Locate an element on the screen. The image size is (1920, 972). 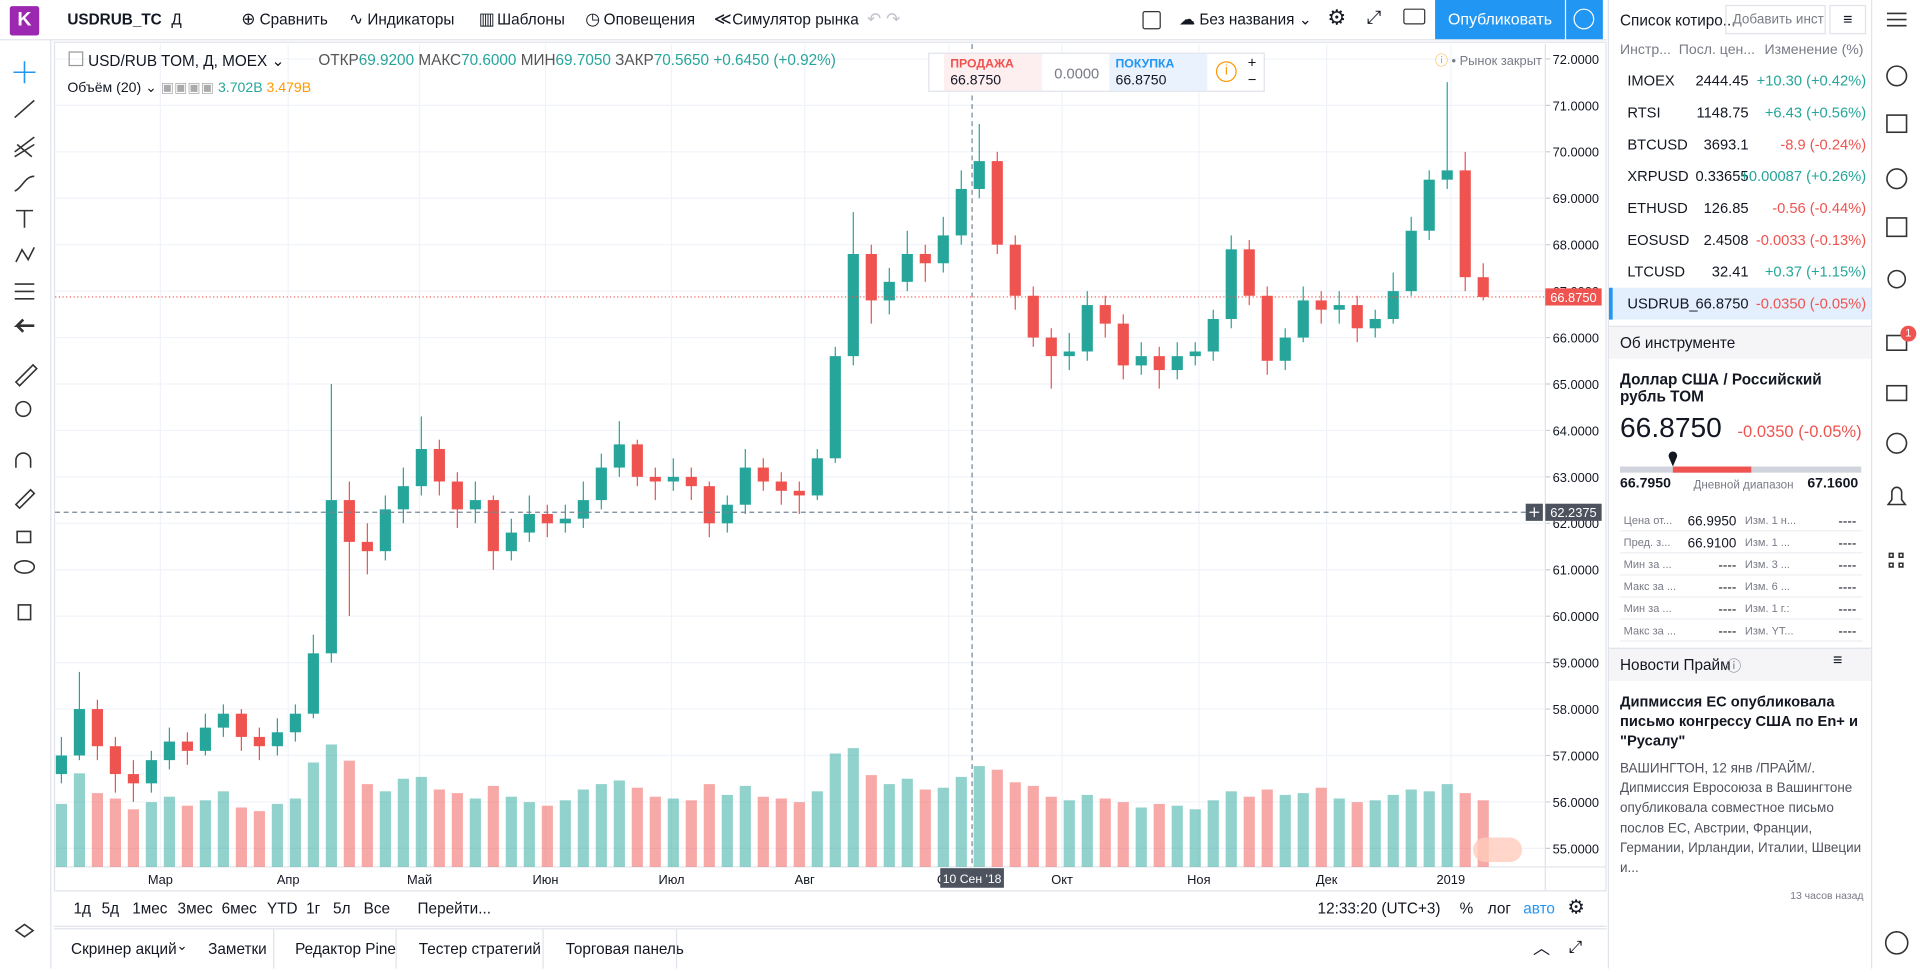
zoom is located at coordinates (23, 409).